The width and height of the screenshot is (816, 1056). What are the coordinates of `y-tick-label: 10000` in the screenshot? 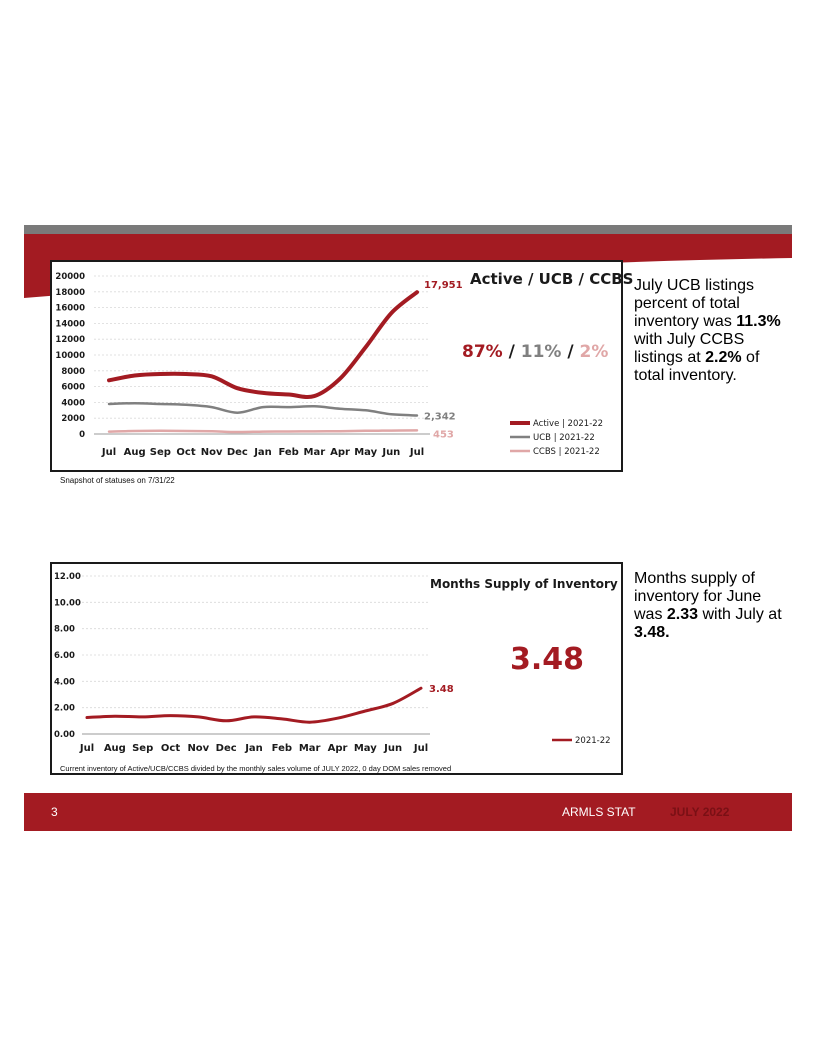 It's located at (70, 356).